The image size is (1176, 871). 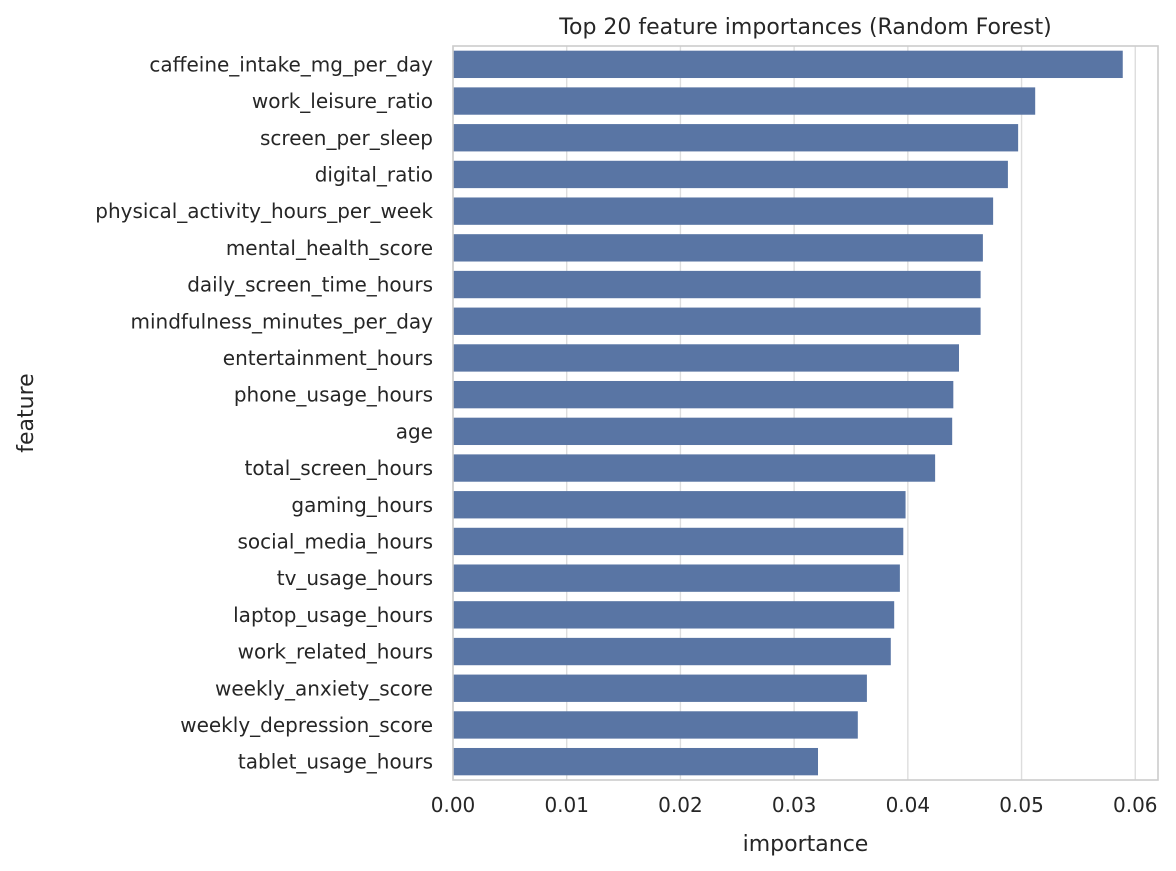 I want to click on x-tick-label: 0.03, so click(x=794, y=805).